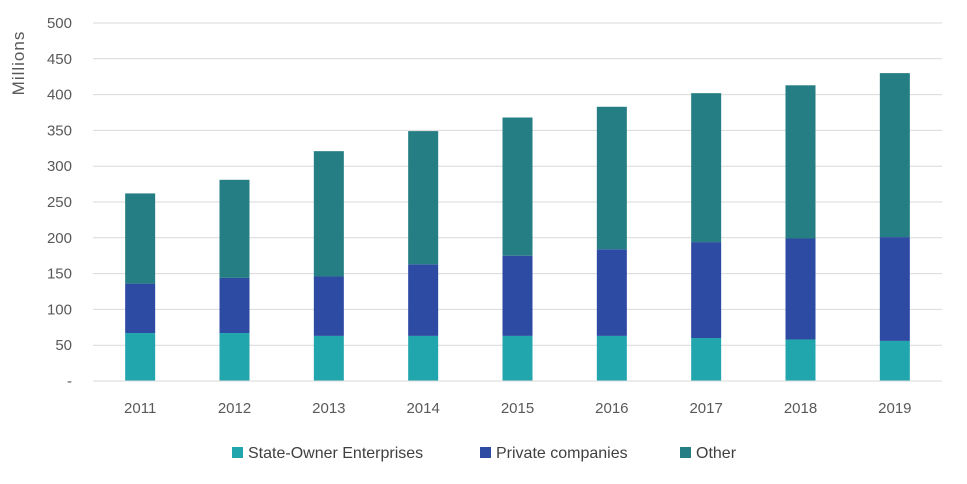  Describe the element at coordinates (716, 453) in the screenshot. I see `legend-label: Other` at that location.